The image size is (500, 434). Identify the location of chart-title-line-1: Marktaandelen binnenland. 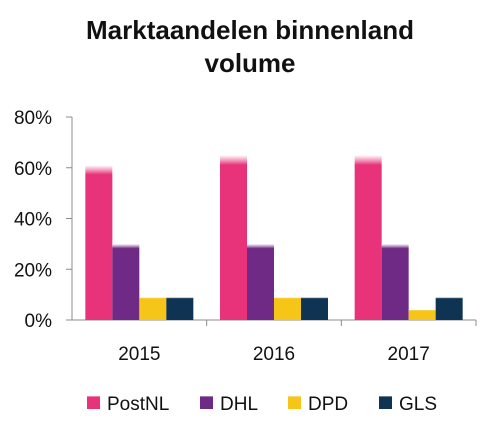
(250, 30).